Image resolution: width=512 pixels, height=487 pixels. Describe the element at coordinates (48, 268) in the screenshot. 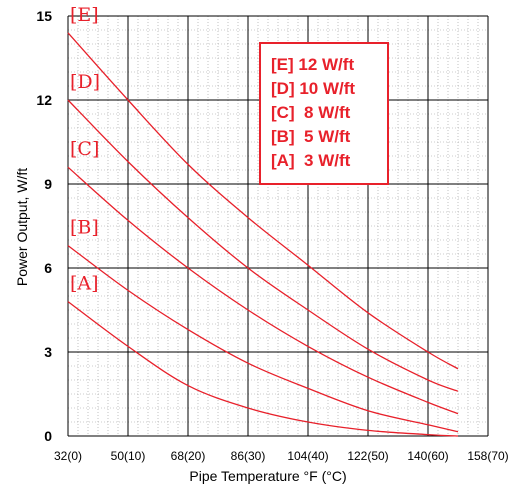

I see `y-tick-label: 6` at that location.